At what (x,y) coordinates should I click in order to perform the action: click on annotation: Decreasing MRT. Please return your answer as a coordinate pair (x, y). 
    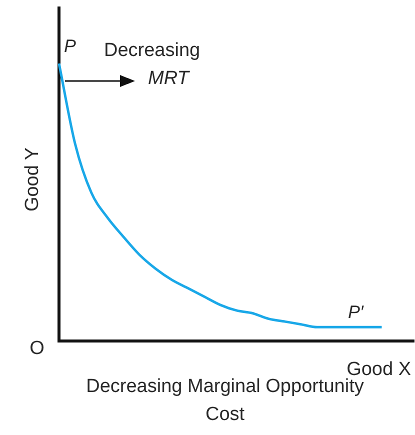
    Looking at the image, I should click on (152, 64).